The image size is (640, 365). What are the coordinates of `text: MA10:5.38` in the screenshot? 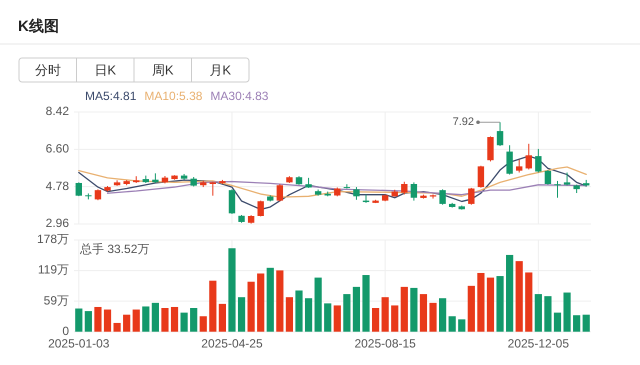 It's located at (173, 96).